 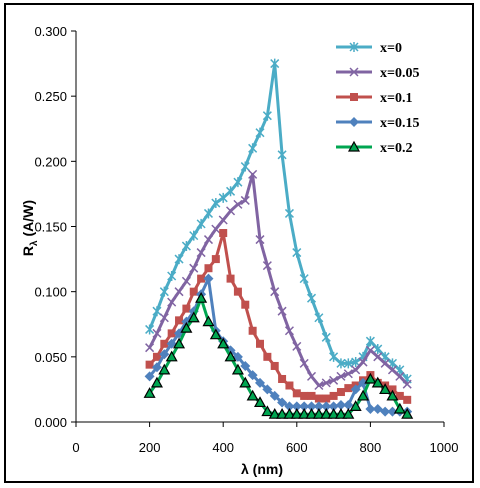 What do you see at coordinates (444, 447) in the screenshot?
I see `x-tick-label: 1000` at bounding box center [444, 447].